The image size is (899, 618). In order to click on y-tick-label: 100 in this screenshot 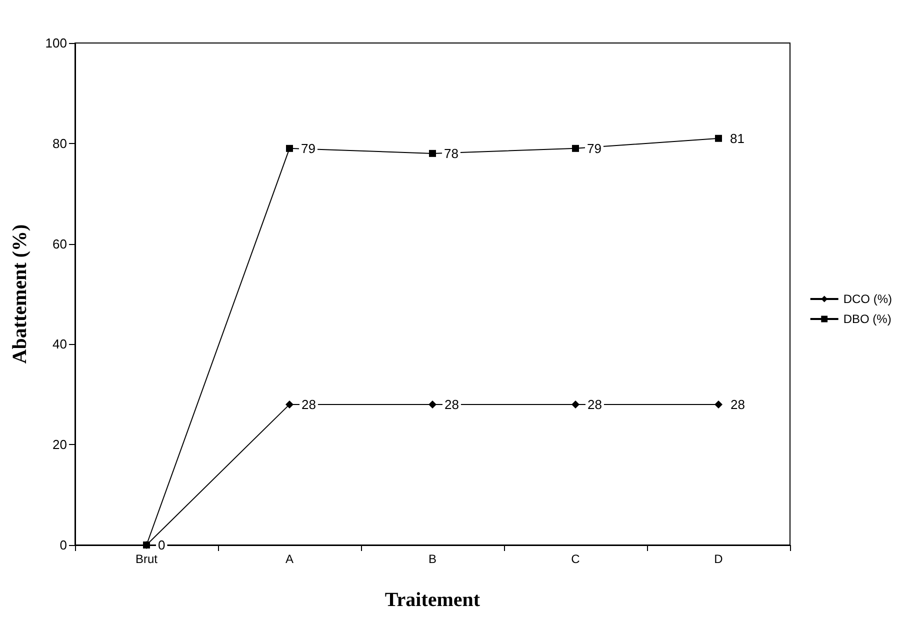, I will do `click(56, 43)`.